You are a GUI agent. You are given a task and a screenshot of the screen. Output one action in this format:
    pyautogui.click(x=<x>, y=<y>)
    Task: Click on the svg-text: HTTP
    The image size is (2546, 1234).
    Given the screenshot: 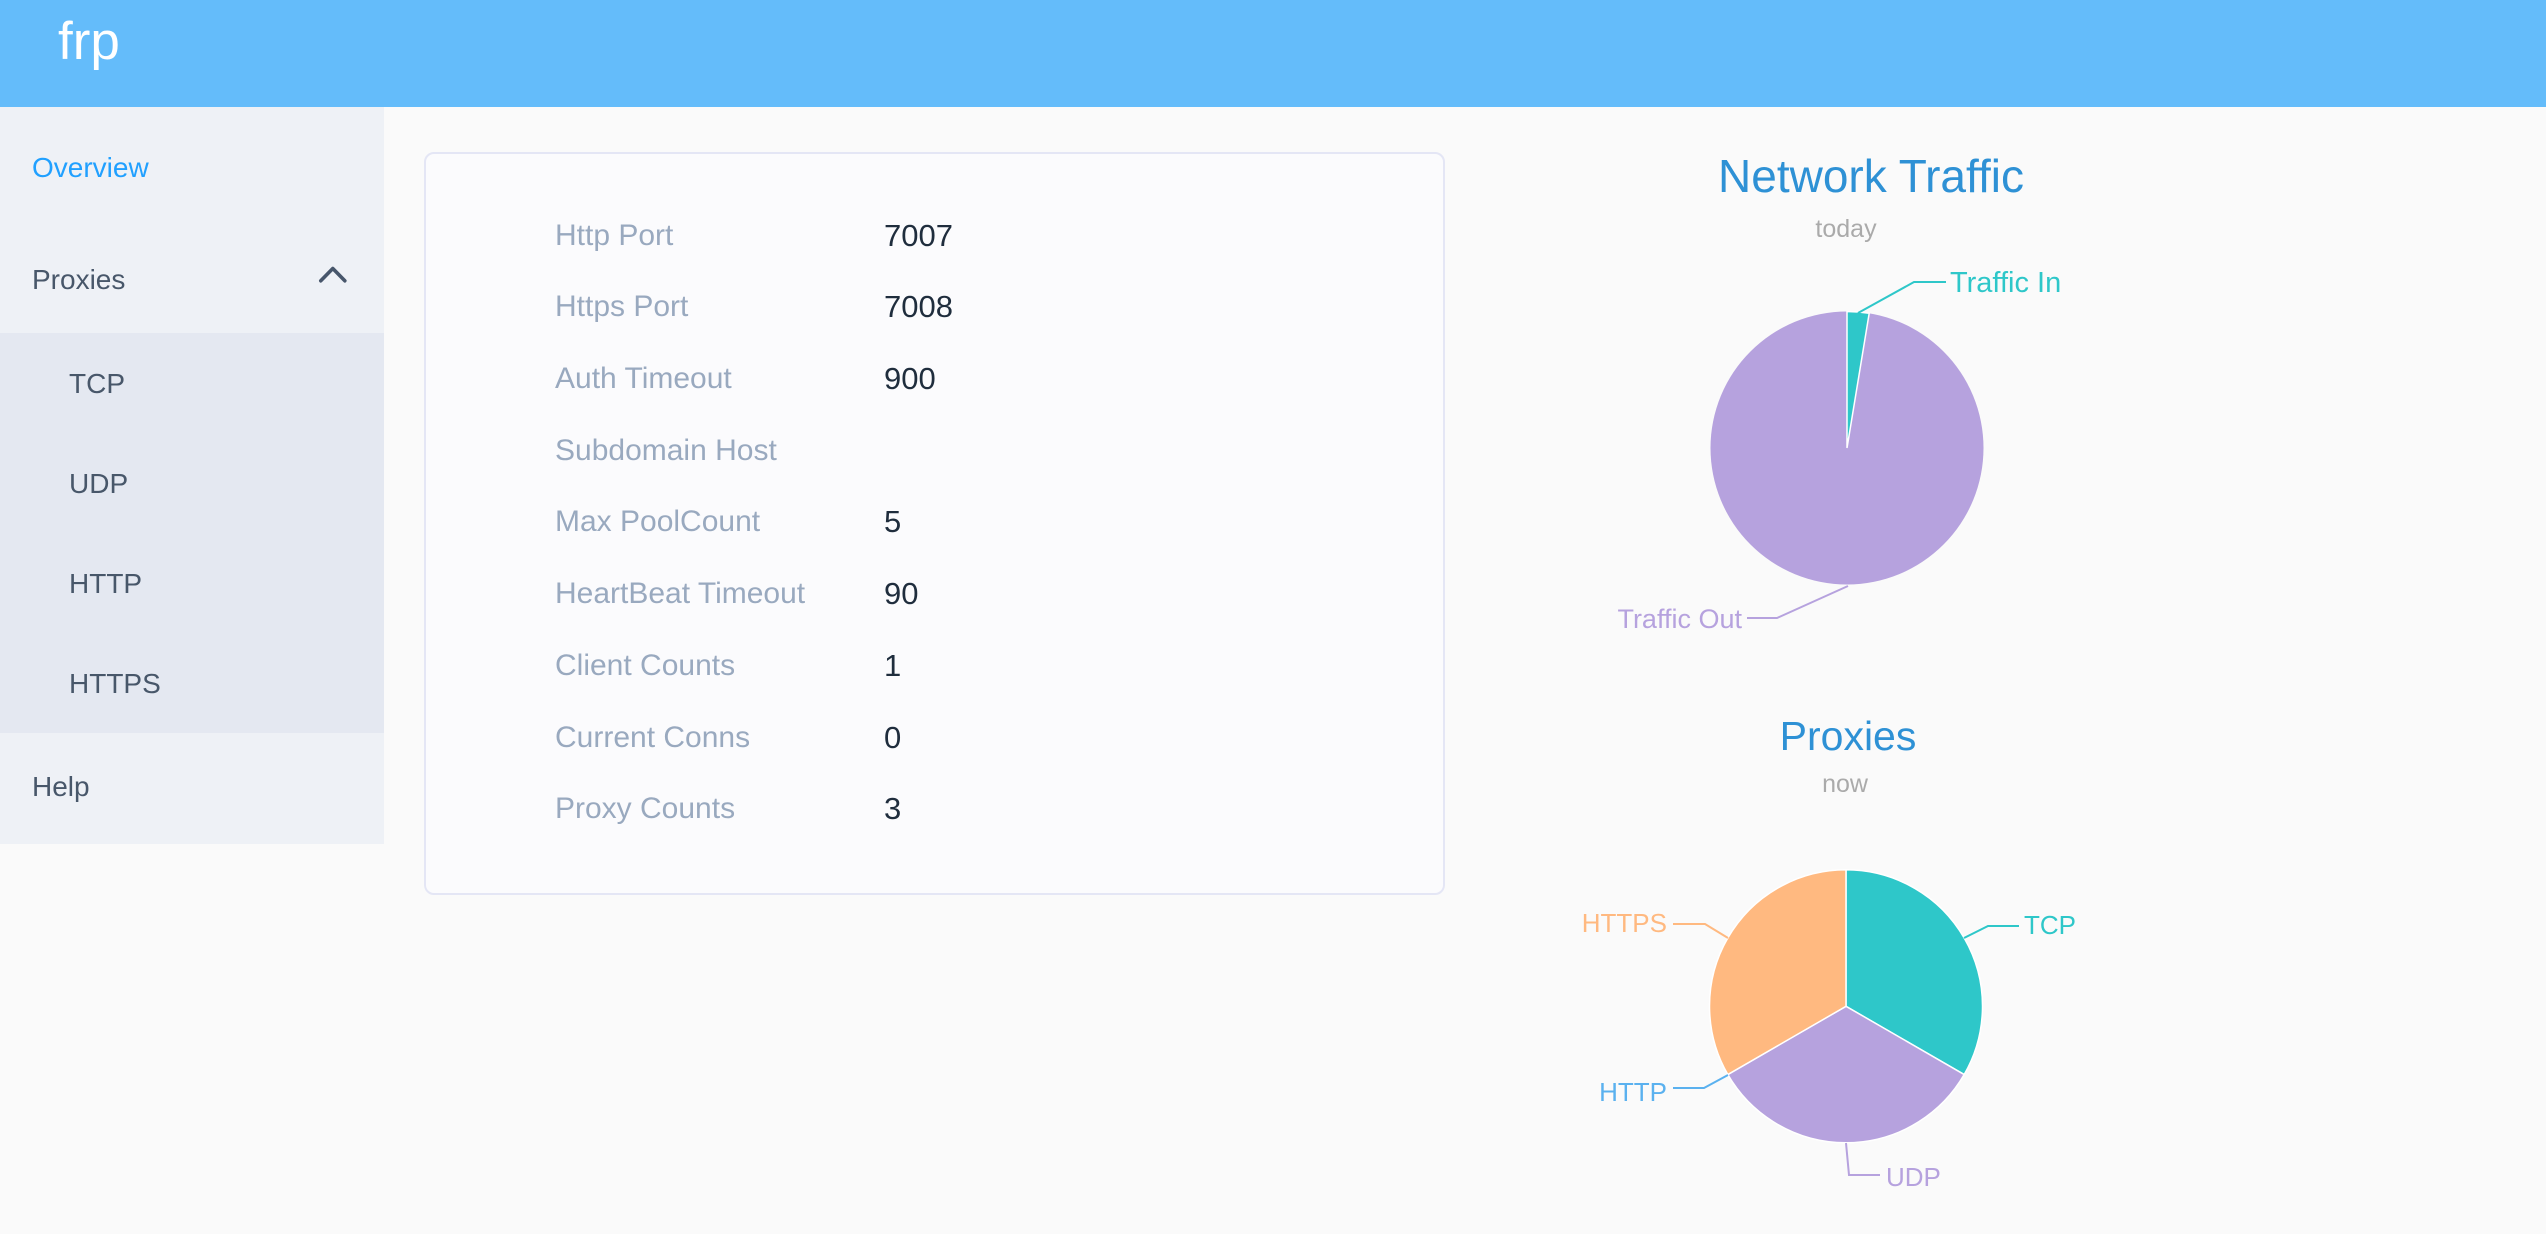 What is the action you would take?
    pyautogui.click(x=1633, y=1092)
    